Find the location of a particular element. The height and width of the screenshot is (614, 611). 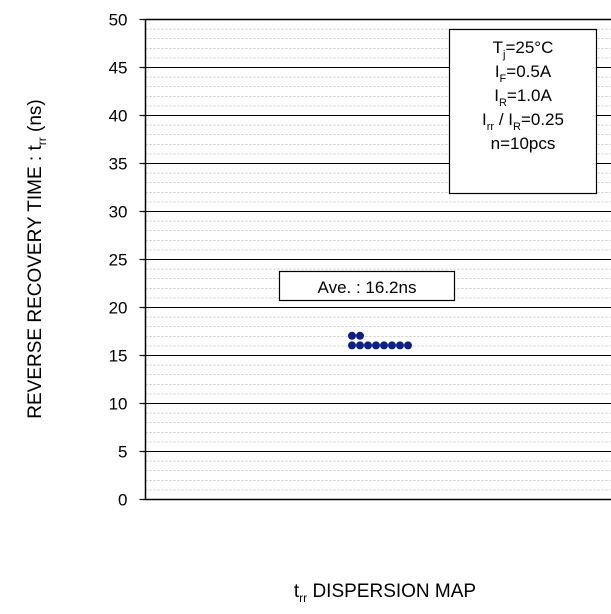

condition-value: =0.25 is located at coordinates (542, 119).